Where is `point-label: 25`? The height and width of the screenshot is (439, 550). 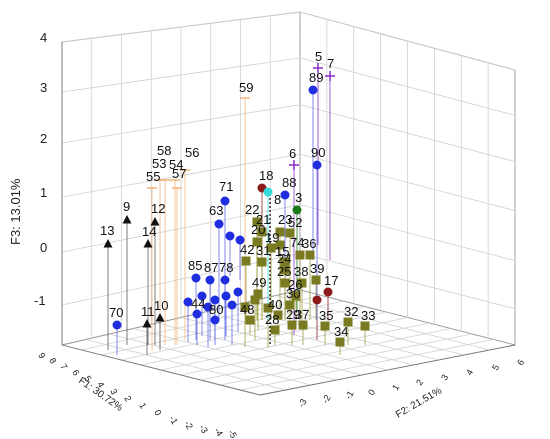
point-label: 25 is located at coordinates (284, 271).